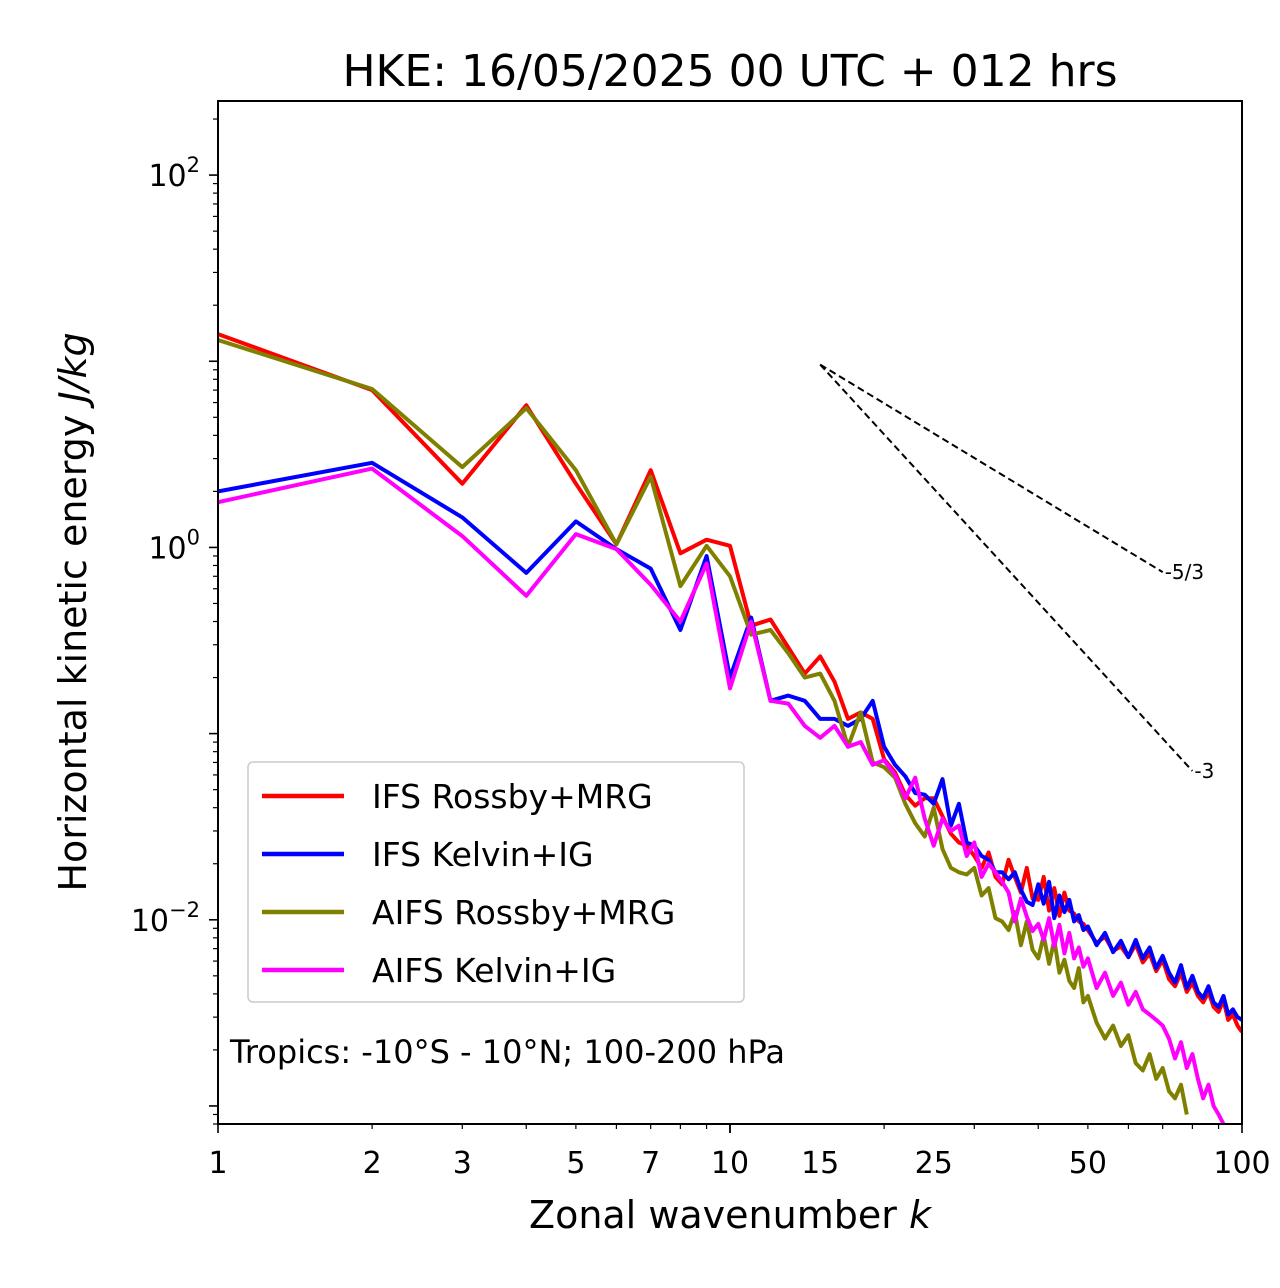  I want to click on x-tick-label: 50, so click(1088, 1163).